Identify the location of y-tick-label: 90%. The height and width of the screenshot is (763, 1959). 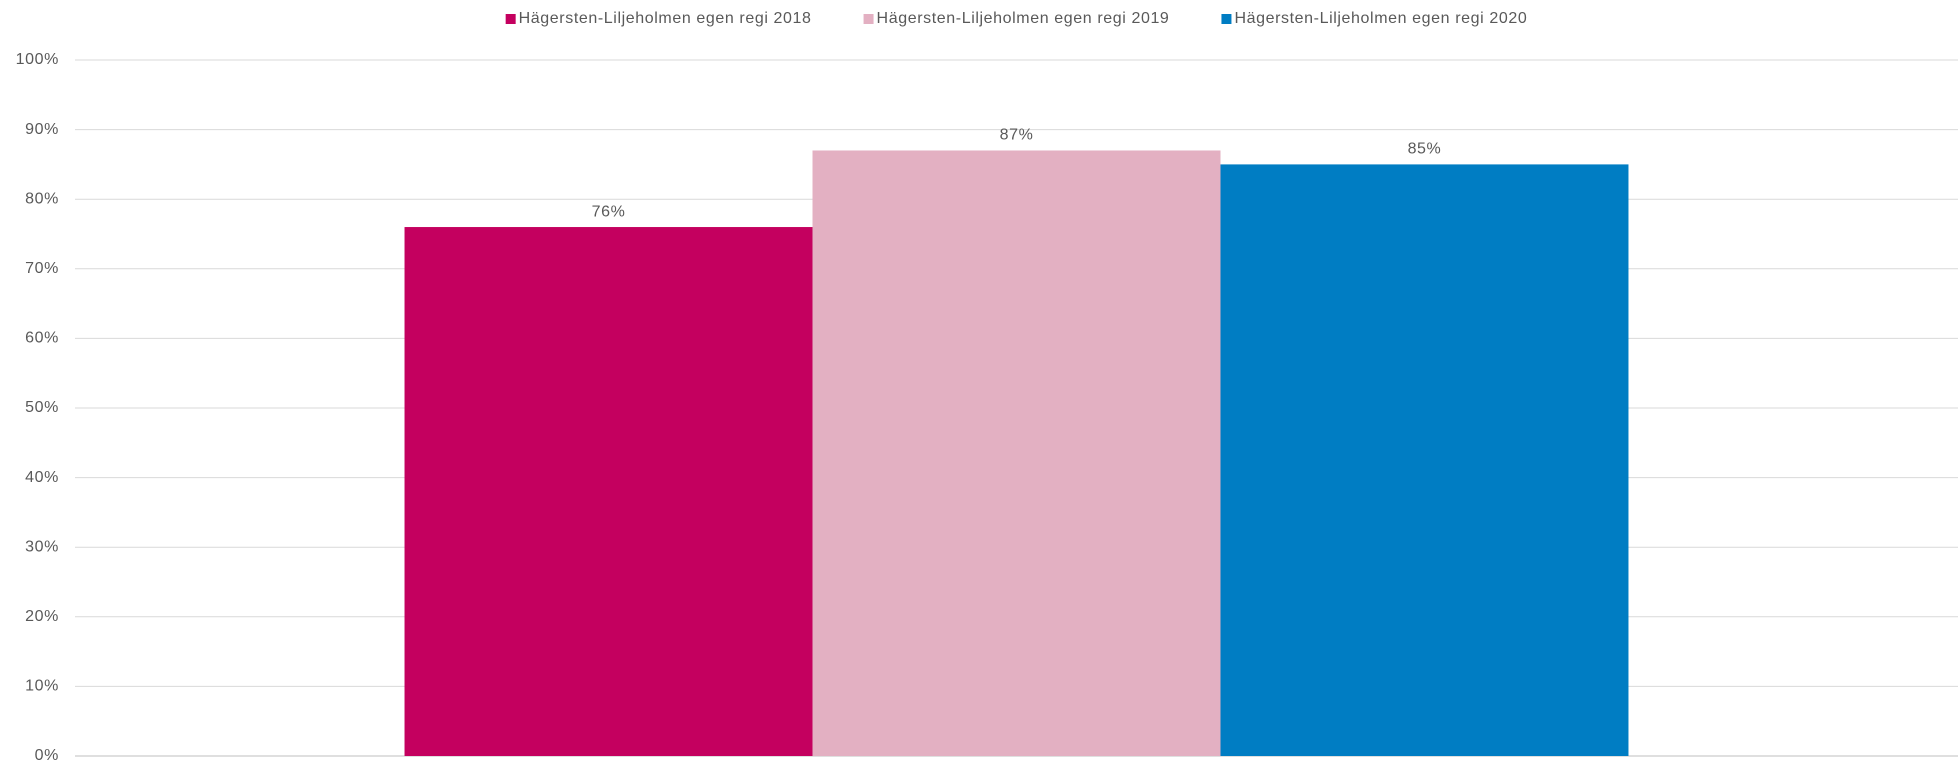
(42, 129).